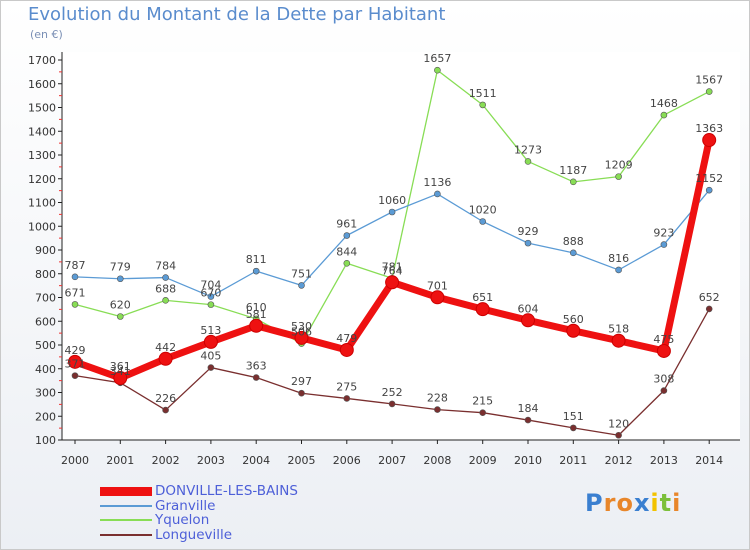 The image size is (750, 550). Describe the element at coordinates (618, 423) in the screenshot. I see `data-label: 120` at that location.